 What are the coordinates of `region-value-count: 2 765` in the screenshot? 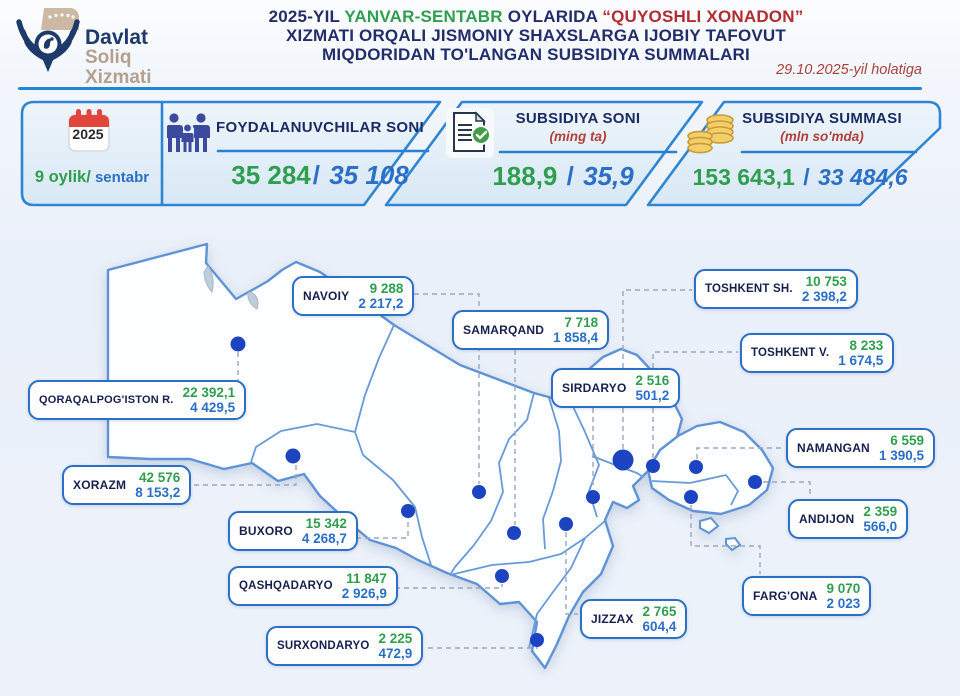 It's located at (659, 611).